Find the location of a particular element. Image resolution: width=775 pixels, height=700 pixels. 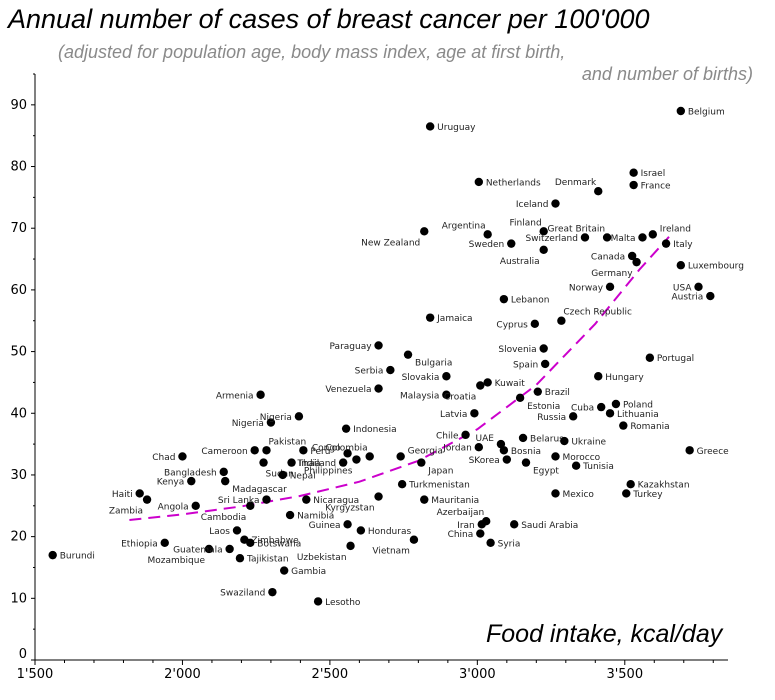

point-label: Great Britain is located at coordinates (577, 229).